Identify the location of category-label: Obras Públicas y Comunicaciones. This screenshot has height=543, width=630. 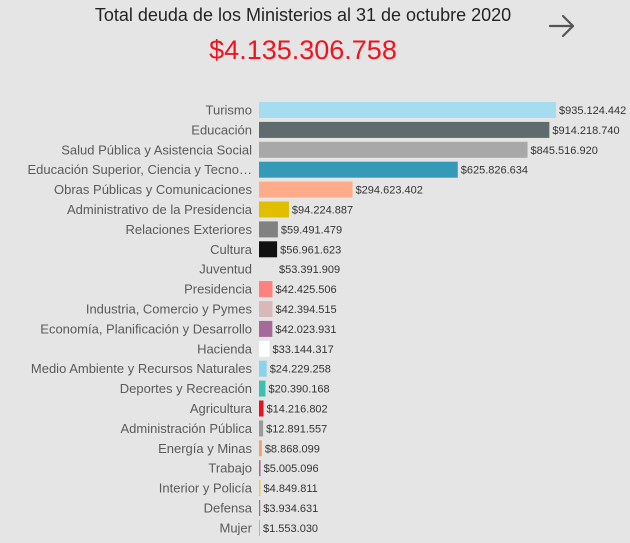
(153, 189).